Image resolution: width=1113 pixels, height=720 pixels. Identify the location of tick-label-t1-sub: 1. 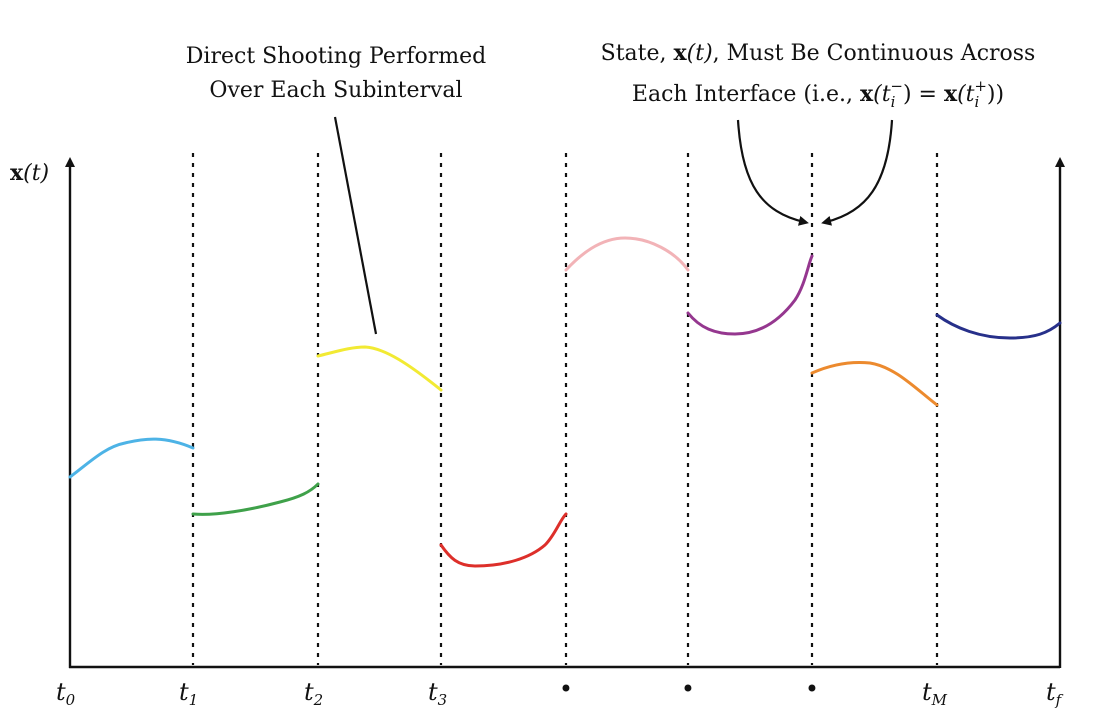
(194, 700).